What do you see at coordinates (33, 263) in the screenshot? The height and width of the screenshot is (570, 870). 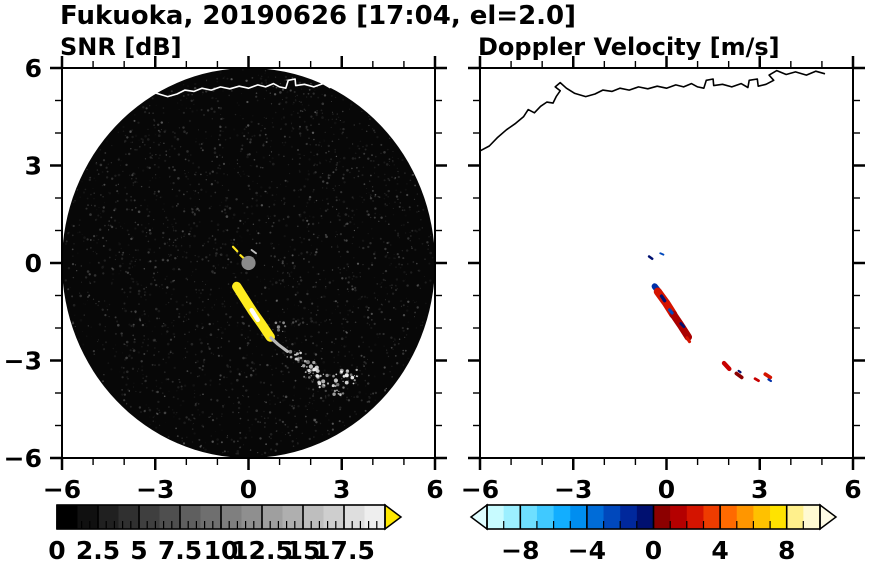 I see `y-tick-label: 0` at bounding box center [33, 263].